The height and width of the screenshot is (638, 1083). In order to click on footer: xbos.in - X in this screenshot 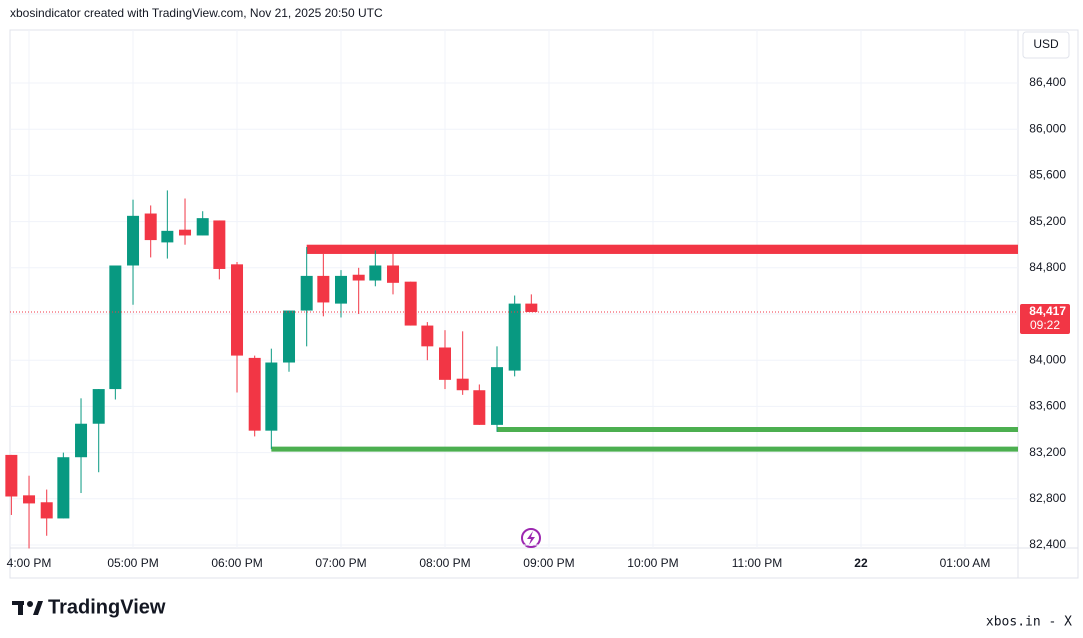, I will do `click(1029, 622)`.